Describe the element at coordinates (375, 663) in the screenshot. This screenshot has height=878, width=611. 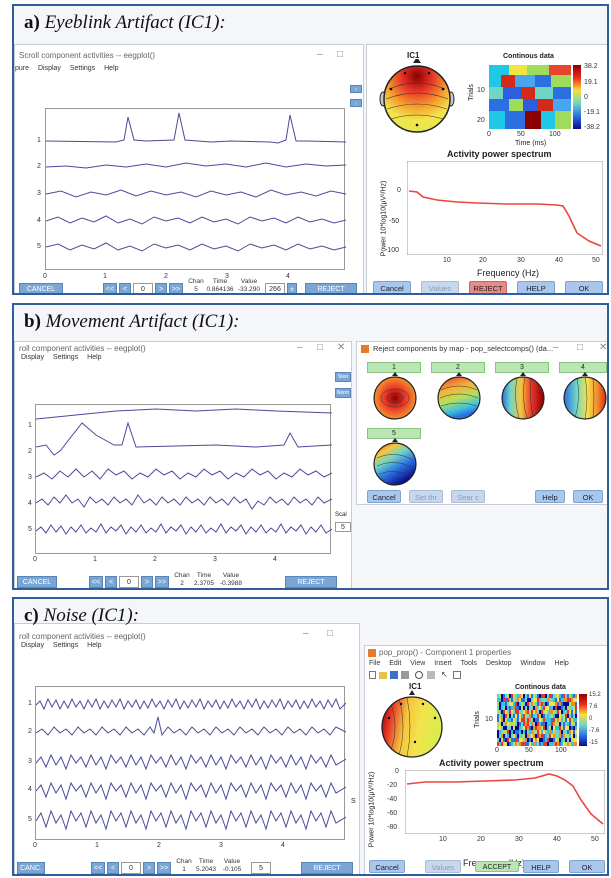
I see `menu-item: File` at that location.